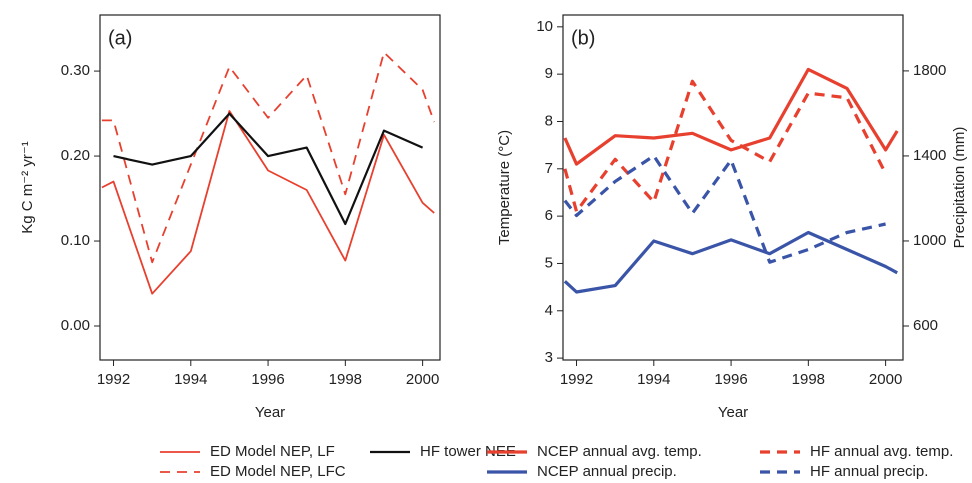  Describe the element at coordinates (925, 325) in the screenshot. I see `y2-tick-label: 600` at that location.